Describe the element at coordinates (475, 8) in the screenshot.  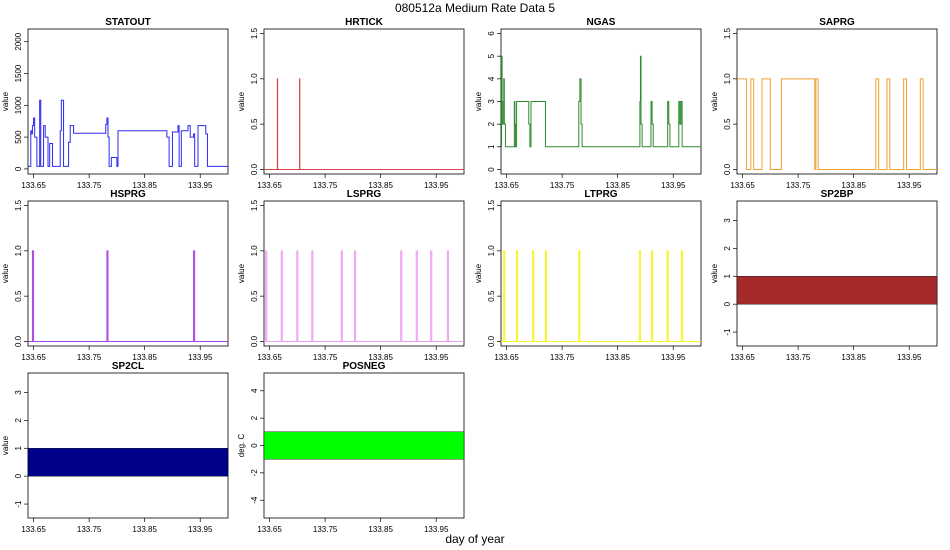
I see `figure-title: 080512a Medium Rate Data 5` at that location.